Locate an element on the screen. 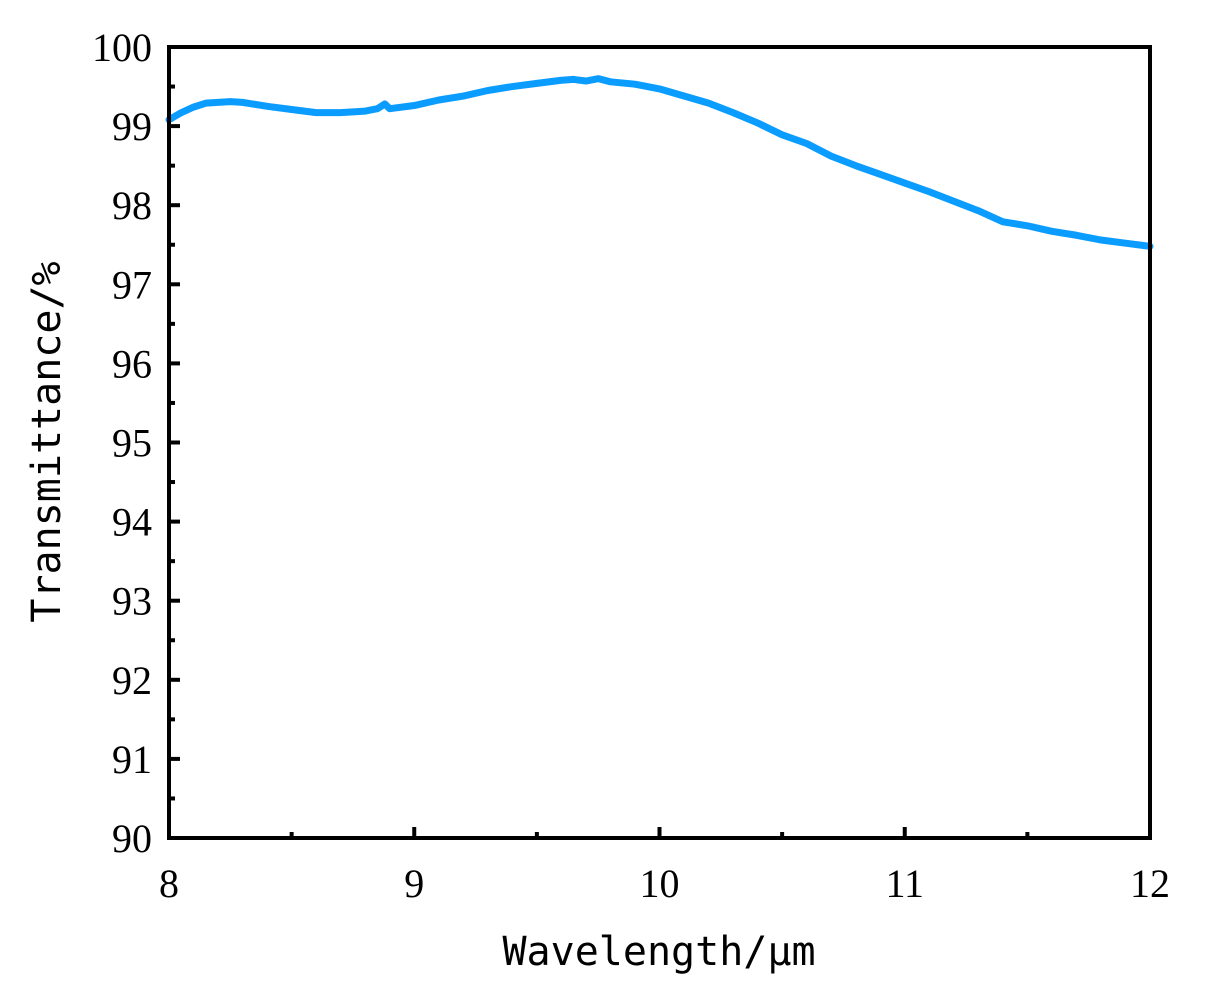 The width and height of the screenshot is (1221, 1005). x-axis-title: Wavelength/μm is located at coordinates (658, 952).